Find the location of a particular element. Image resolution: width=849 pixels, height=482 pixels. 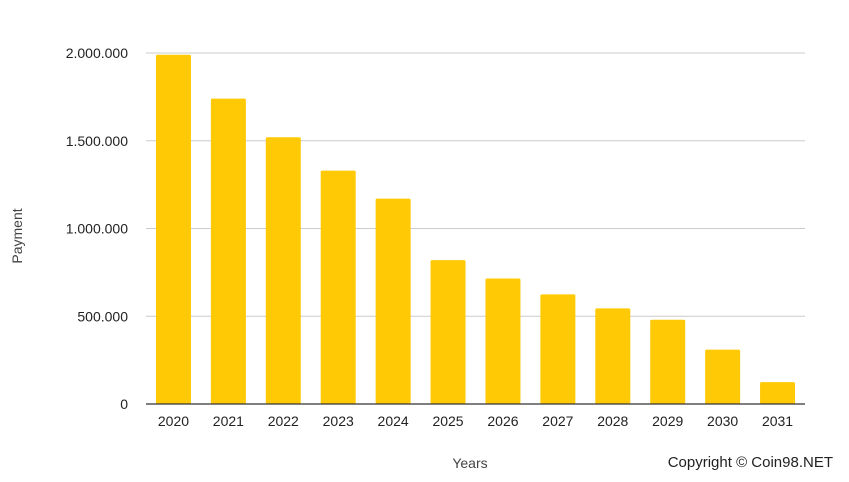

x-tick-label: 2026 is located at coordinates (502, 421).